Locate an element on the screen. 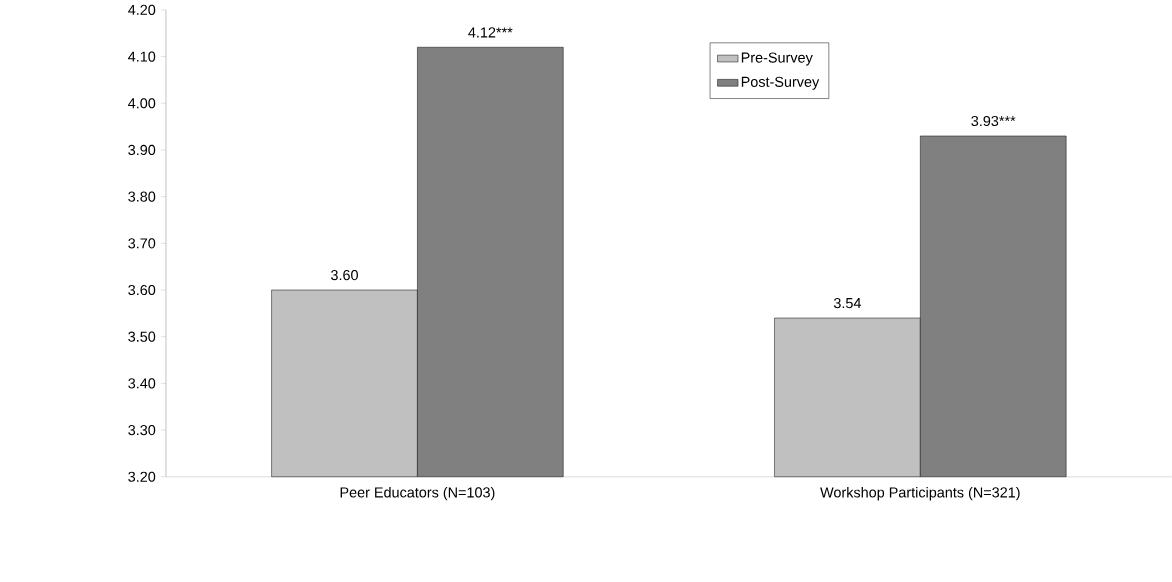 The width and height of the screenshot is (1172, 582). y-tick-label: 3.80 is located at coordinates (142, 196).